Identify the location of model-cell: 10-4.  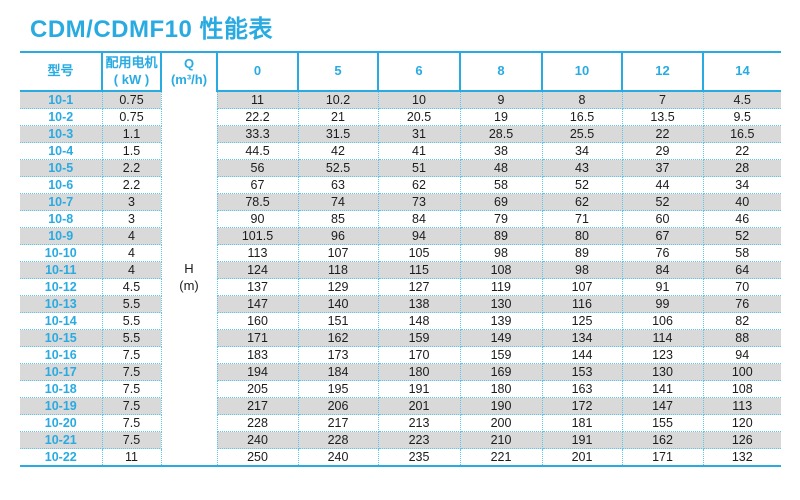
(61, 151).